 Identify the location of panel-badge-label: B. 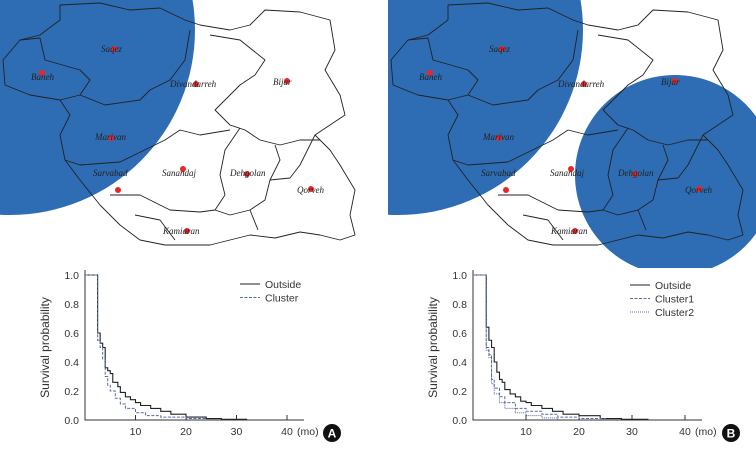
(731, 434).